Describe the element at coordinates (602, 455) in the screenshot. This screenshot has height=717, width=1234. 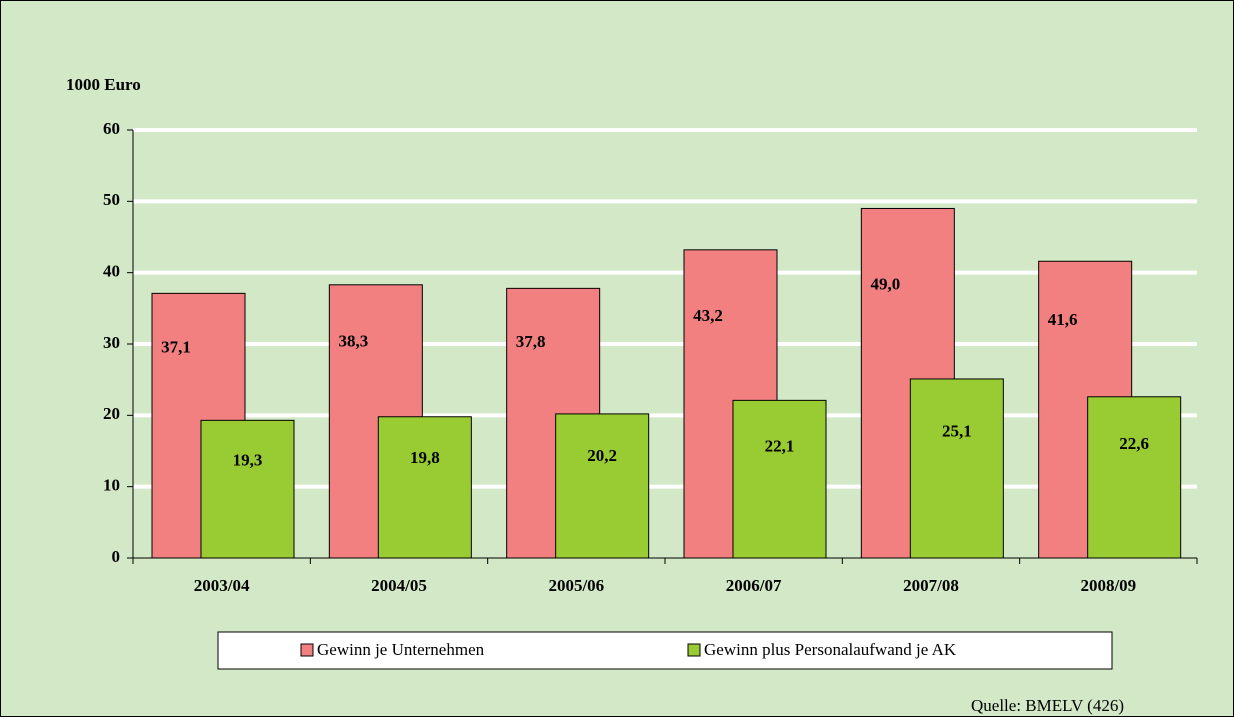
I see `value-label: 20,2` at that location.